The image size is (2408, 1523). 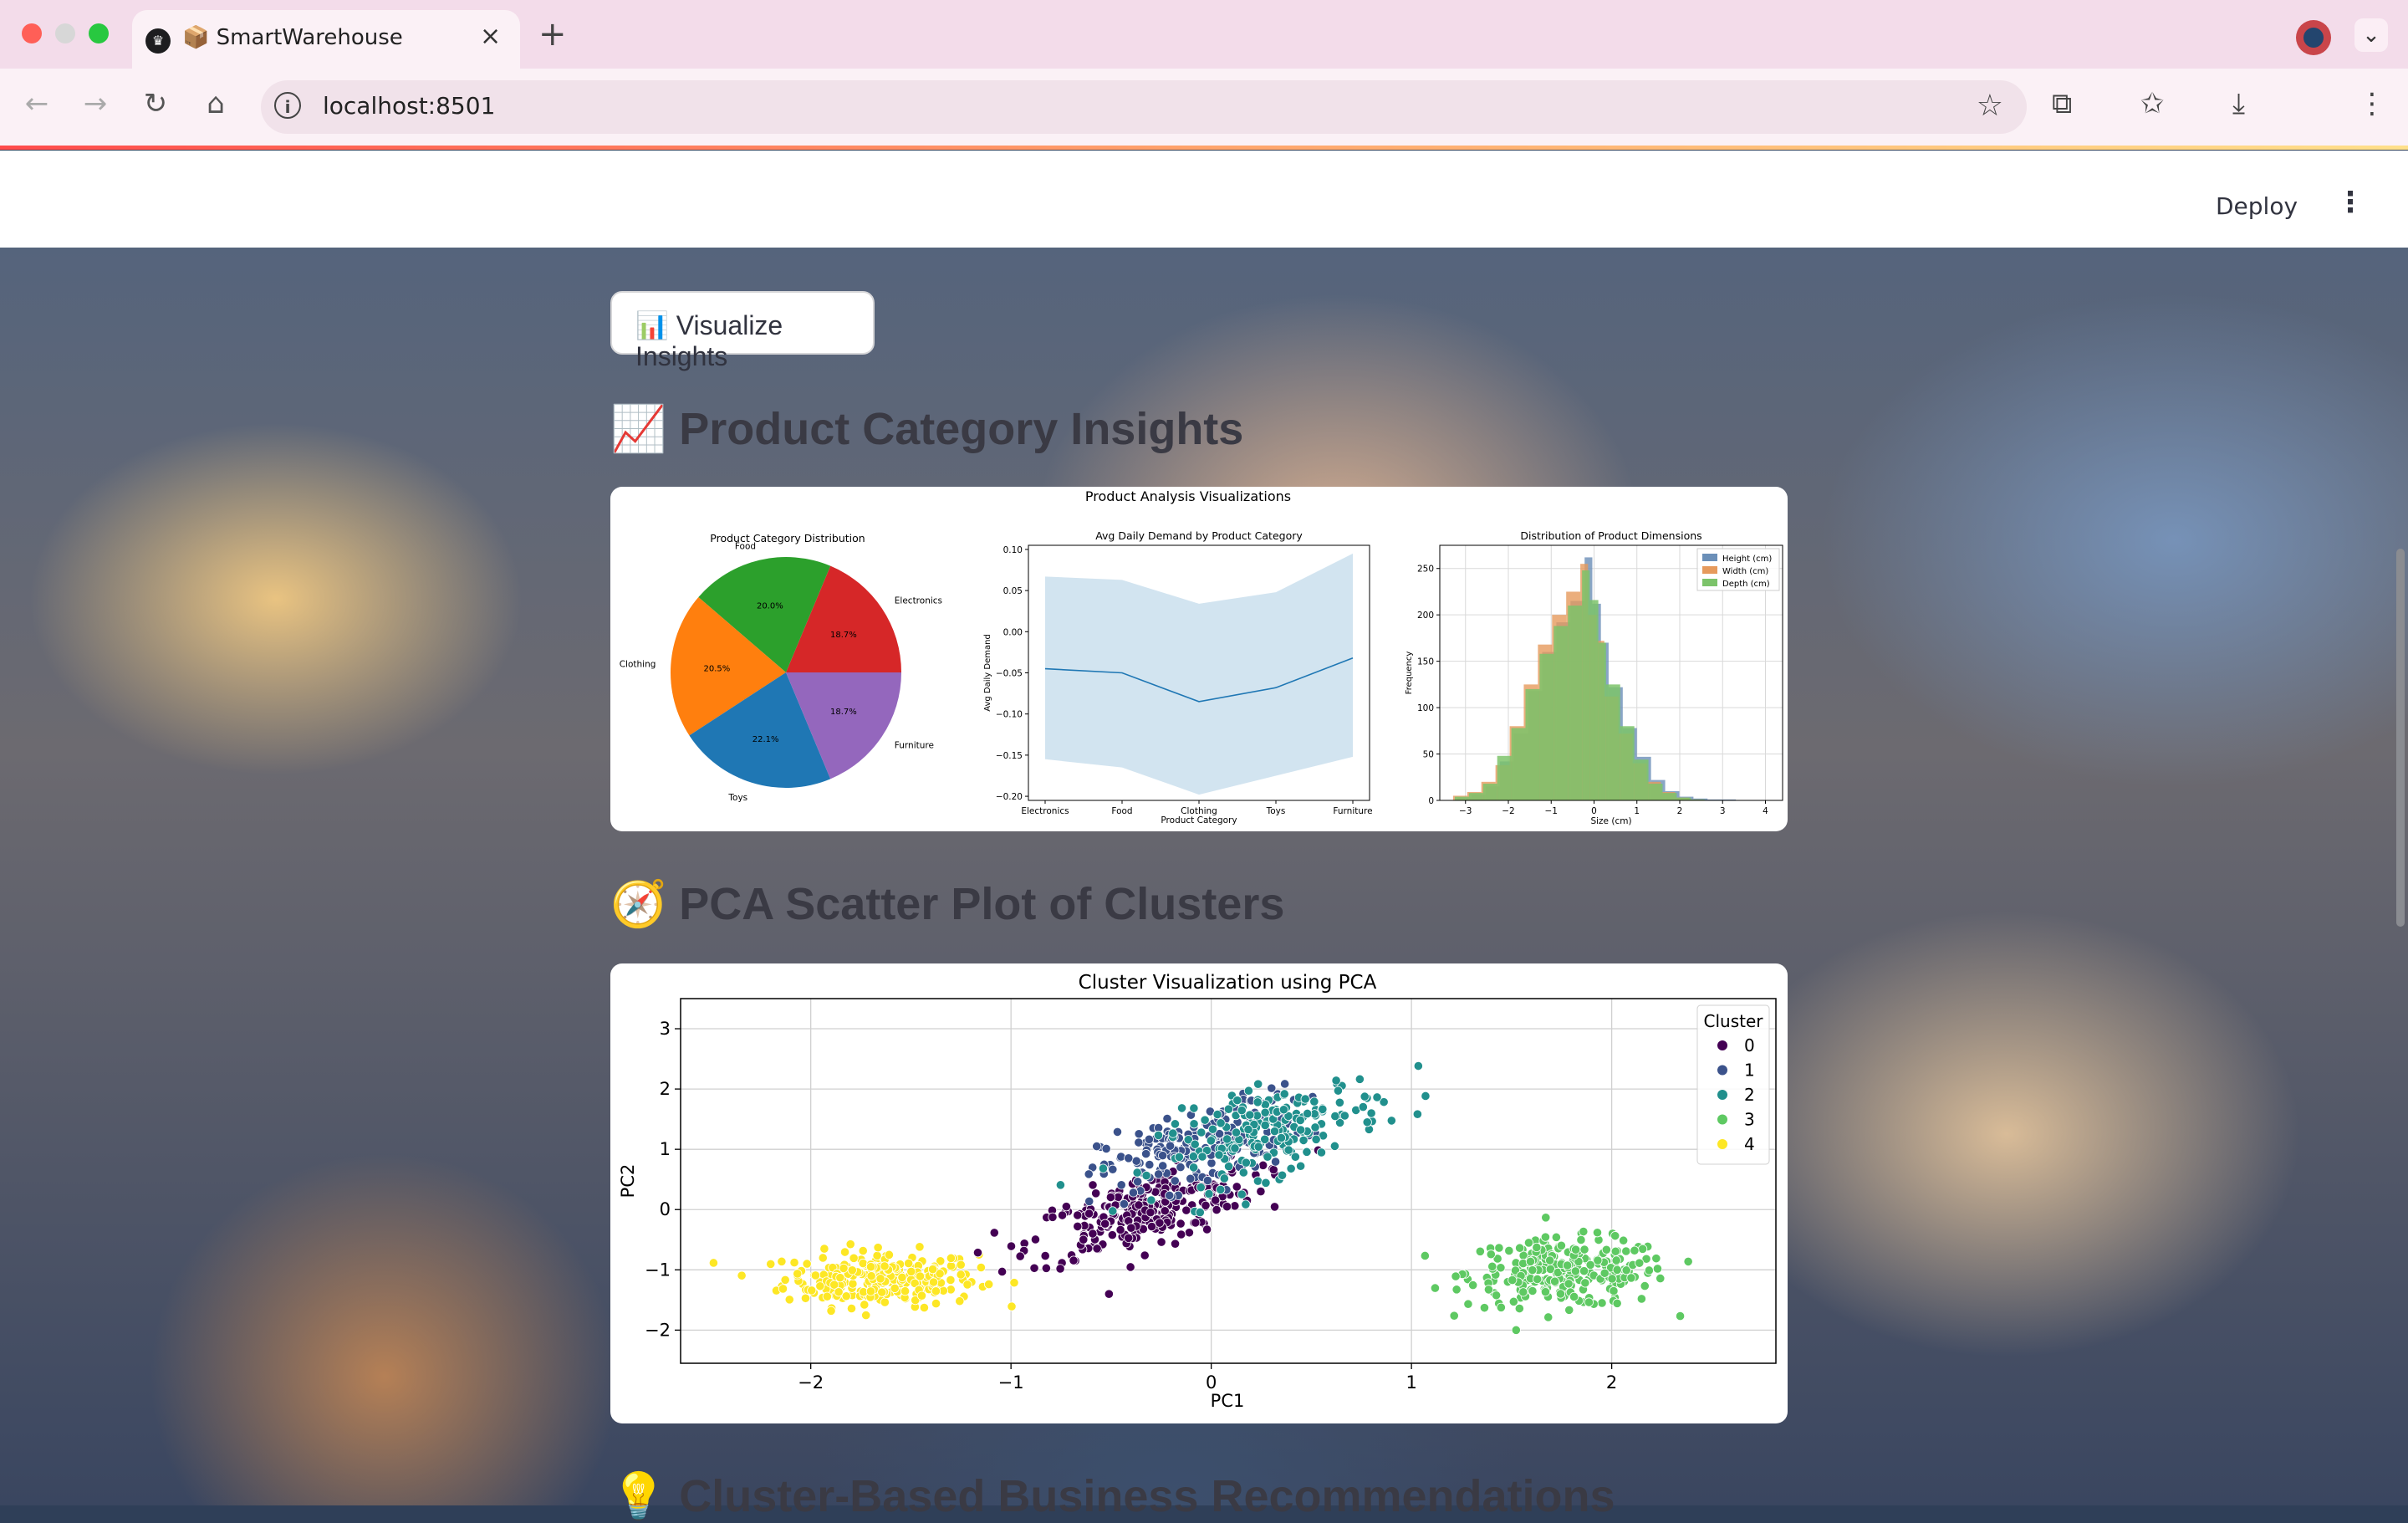 What do you see at coordinates (1628, 763) in the screenshot?
I see `histogram-bar` at bounding box center [1628, 763].